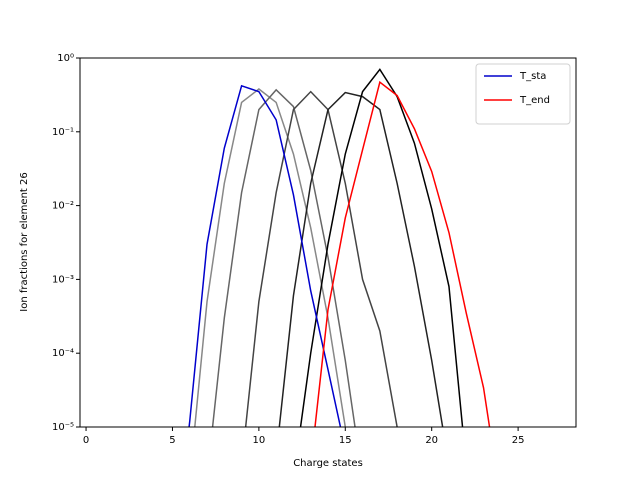 The width and height of the screenshot is (640, 480). Describe the element at coordinates (63, 206) in the screenshot. I see `y-tick-label: 10⁻²` at that location.